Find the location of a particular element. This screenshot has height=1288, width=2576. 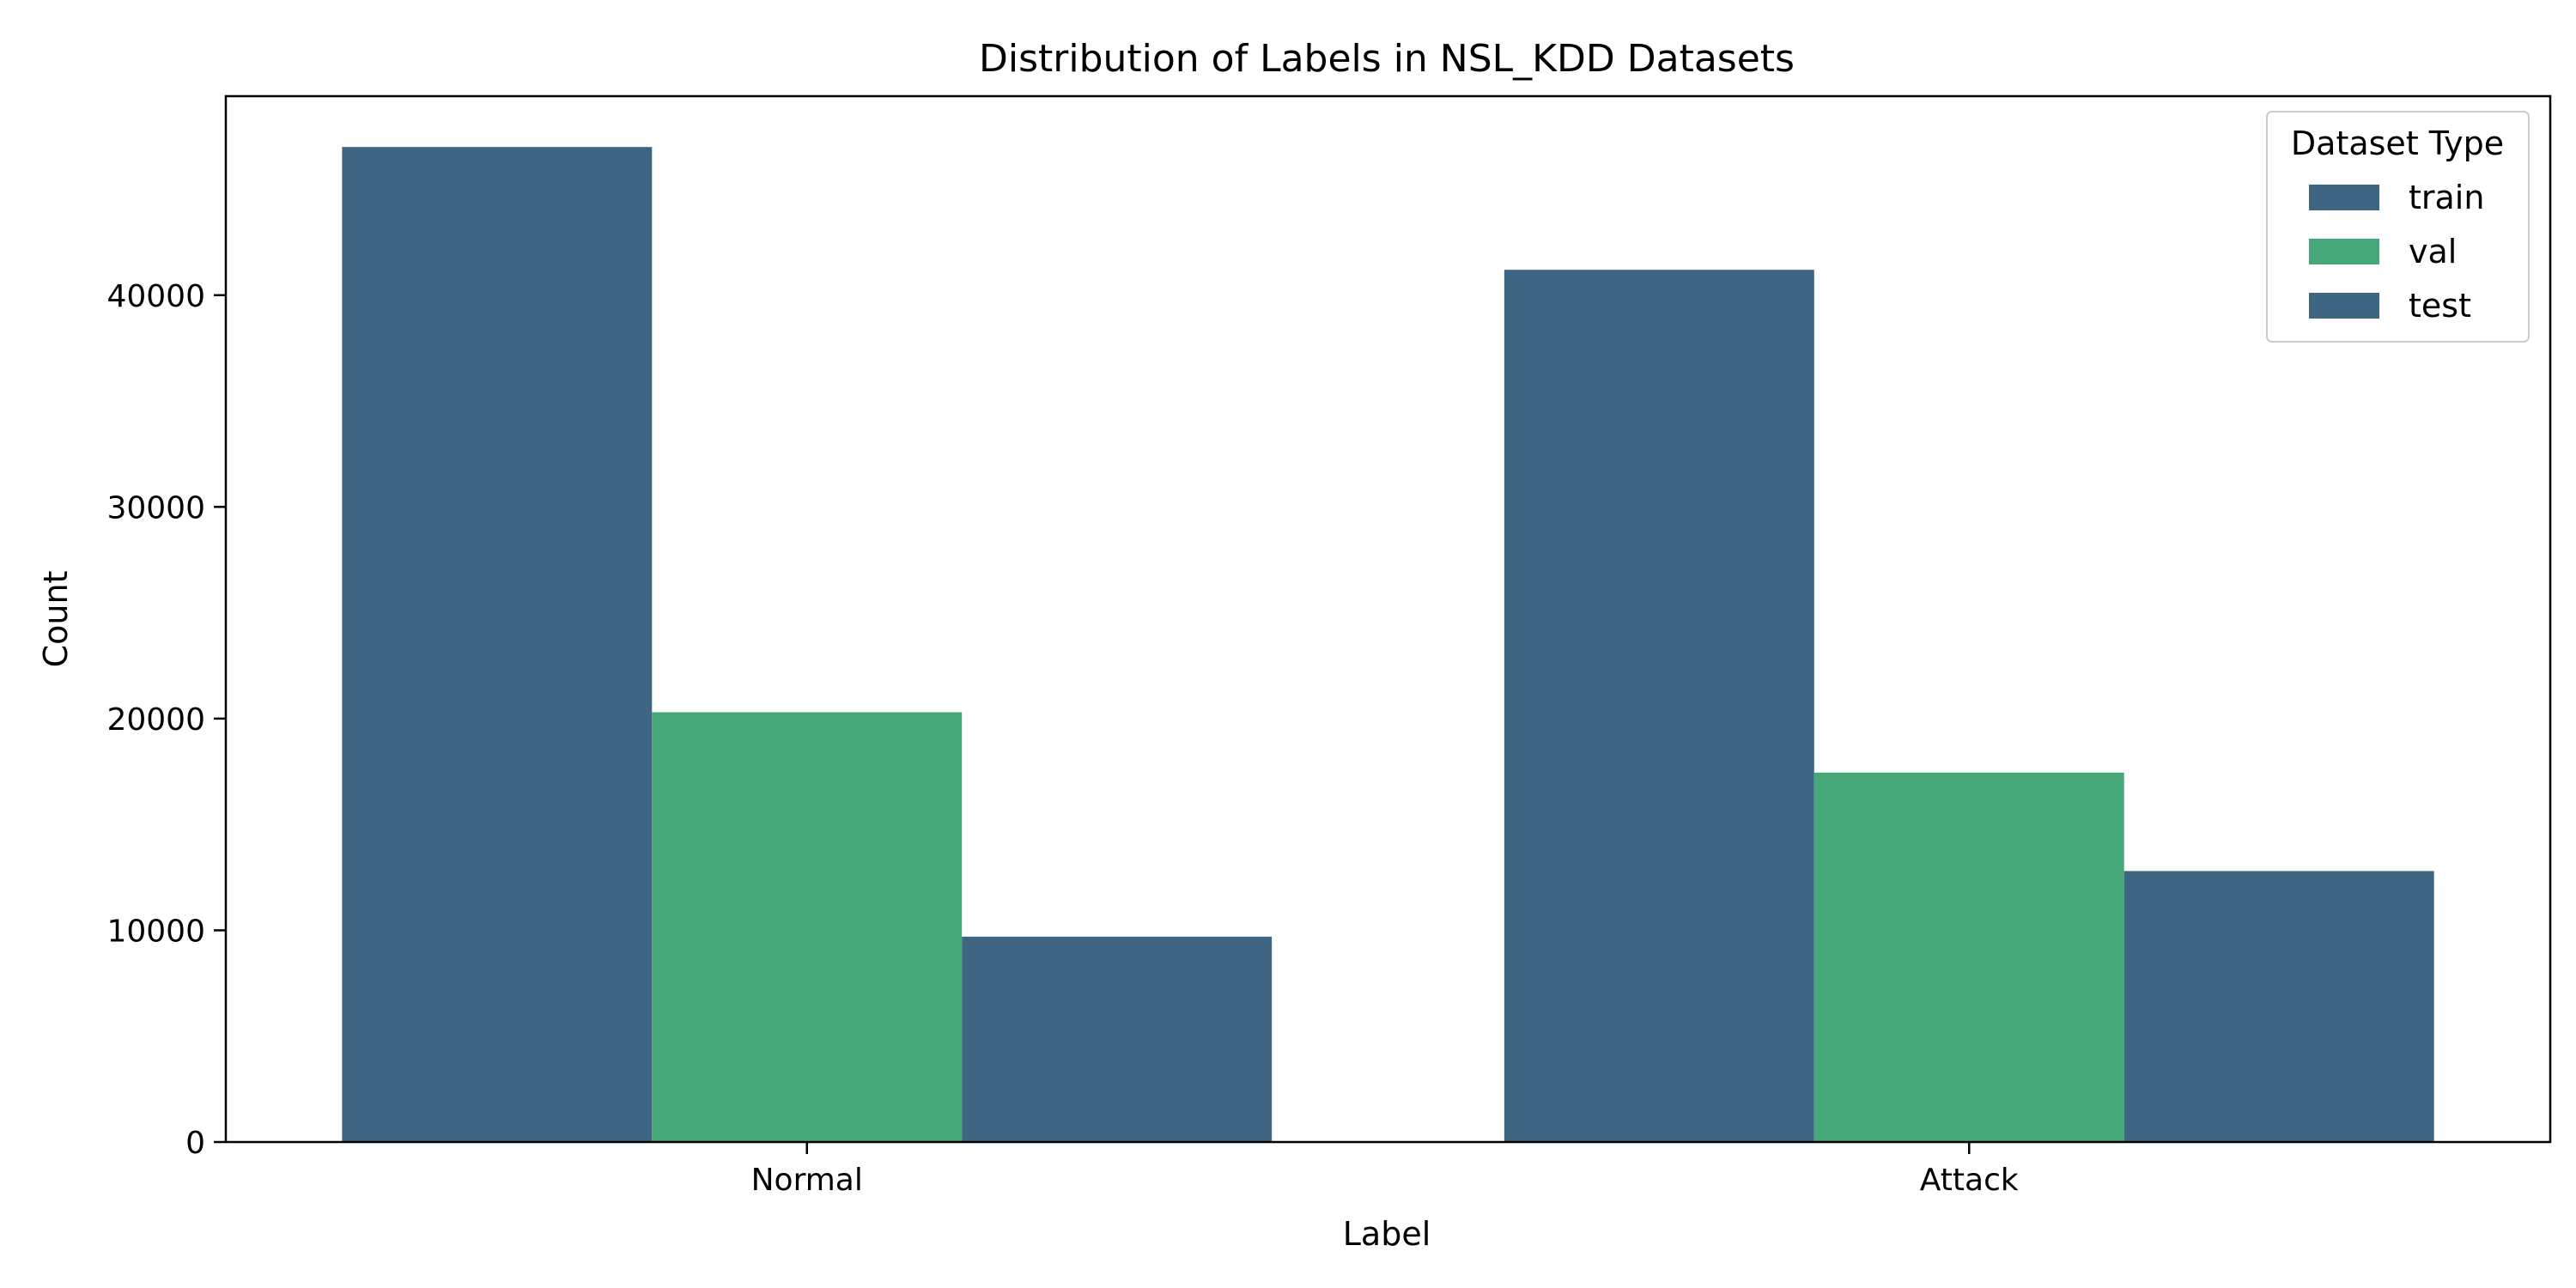

x-axis: Normal Attack is located at coordinates (1385, 1170).